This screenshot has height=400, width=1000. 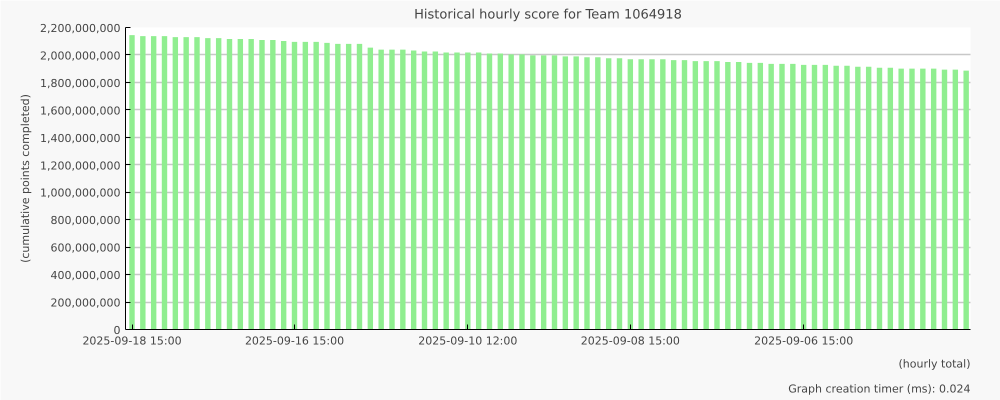 What do you see at coordinates (630, 341) in the screenshot?
I see `x-tick-label: 2025-09-08 15:00` at bounding box center [630, 341].